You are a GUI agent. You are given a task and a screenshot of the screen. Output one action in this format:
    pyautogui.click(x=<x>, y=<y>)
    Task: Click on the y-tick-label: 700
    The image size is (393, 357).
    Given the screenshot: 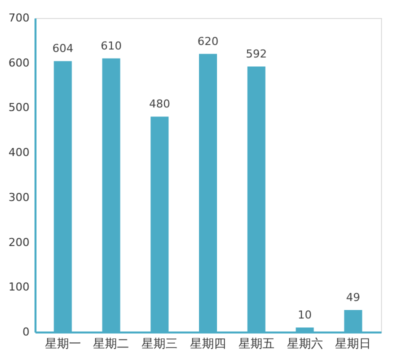 What is the action you would take?
    pyautogui.click(x=19, y=18)
    